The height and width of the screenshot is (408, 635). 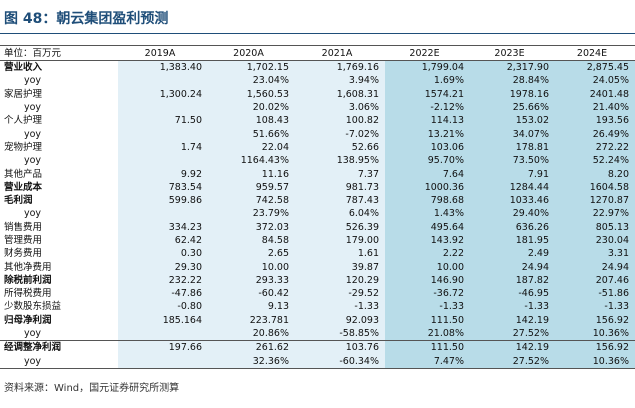 What do you see at coordinates (23, 174) in the screenshot?
I see `row-label: 其他产品` at bounding box center [23, 174].